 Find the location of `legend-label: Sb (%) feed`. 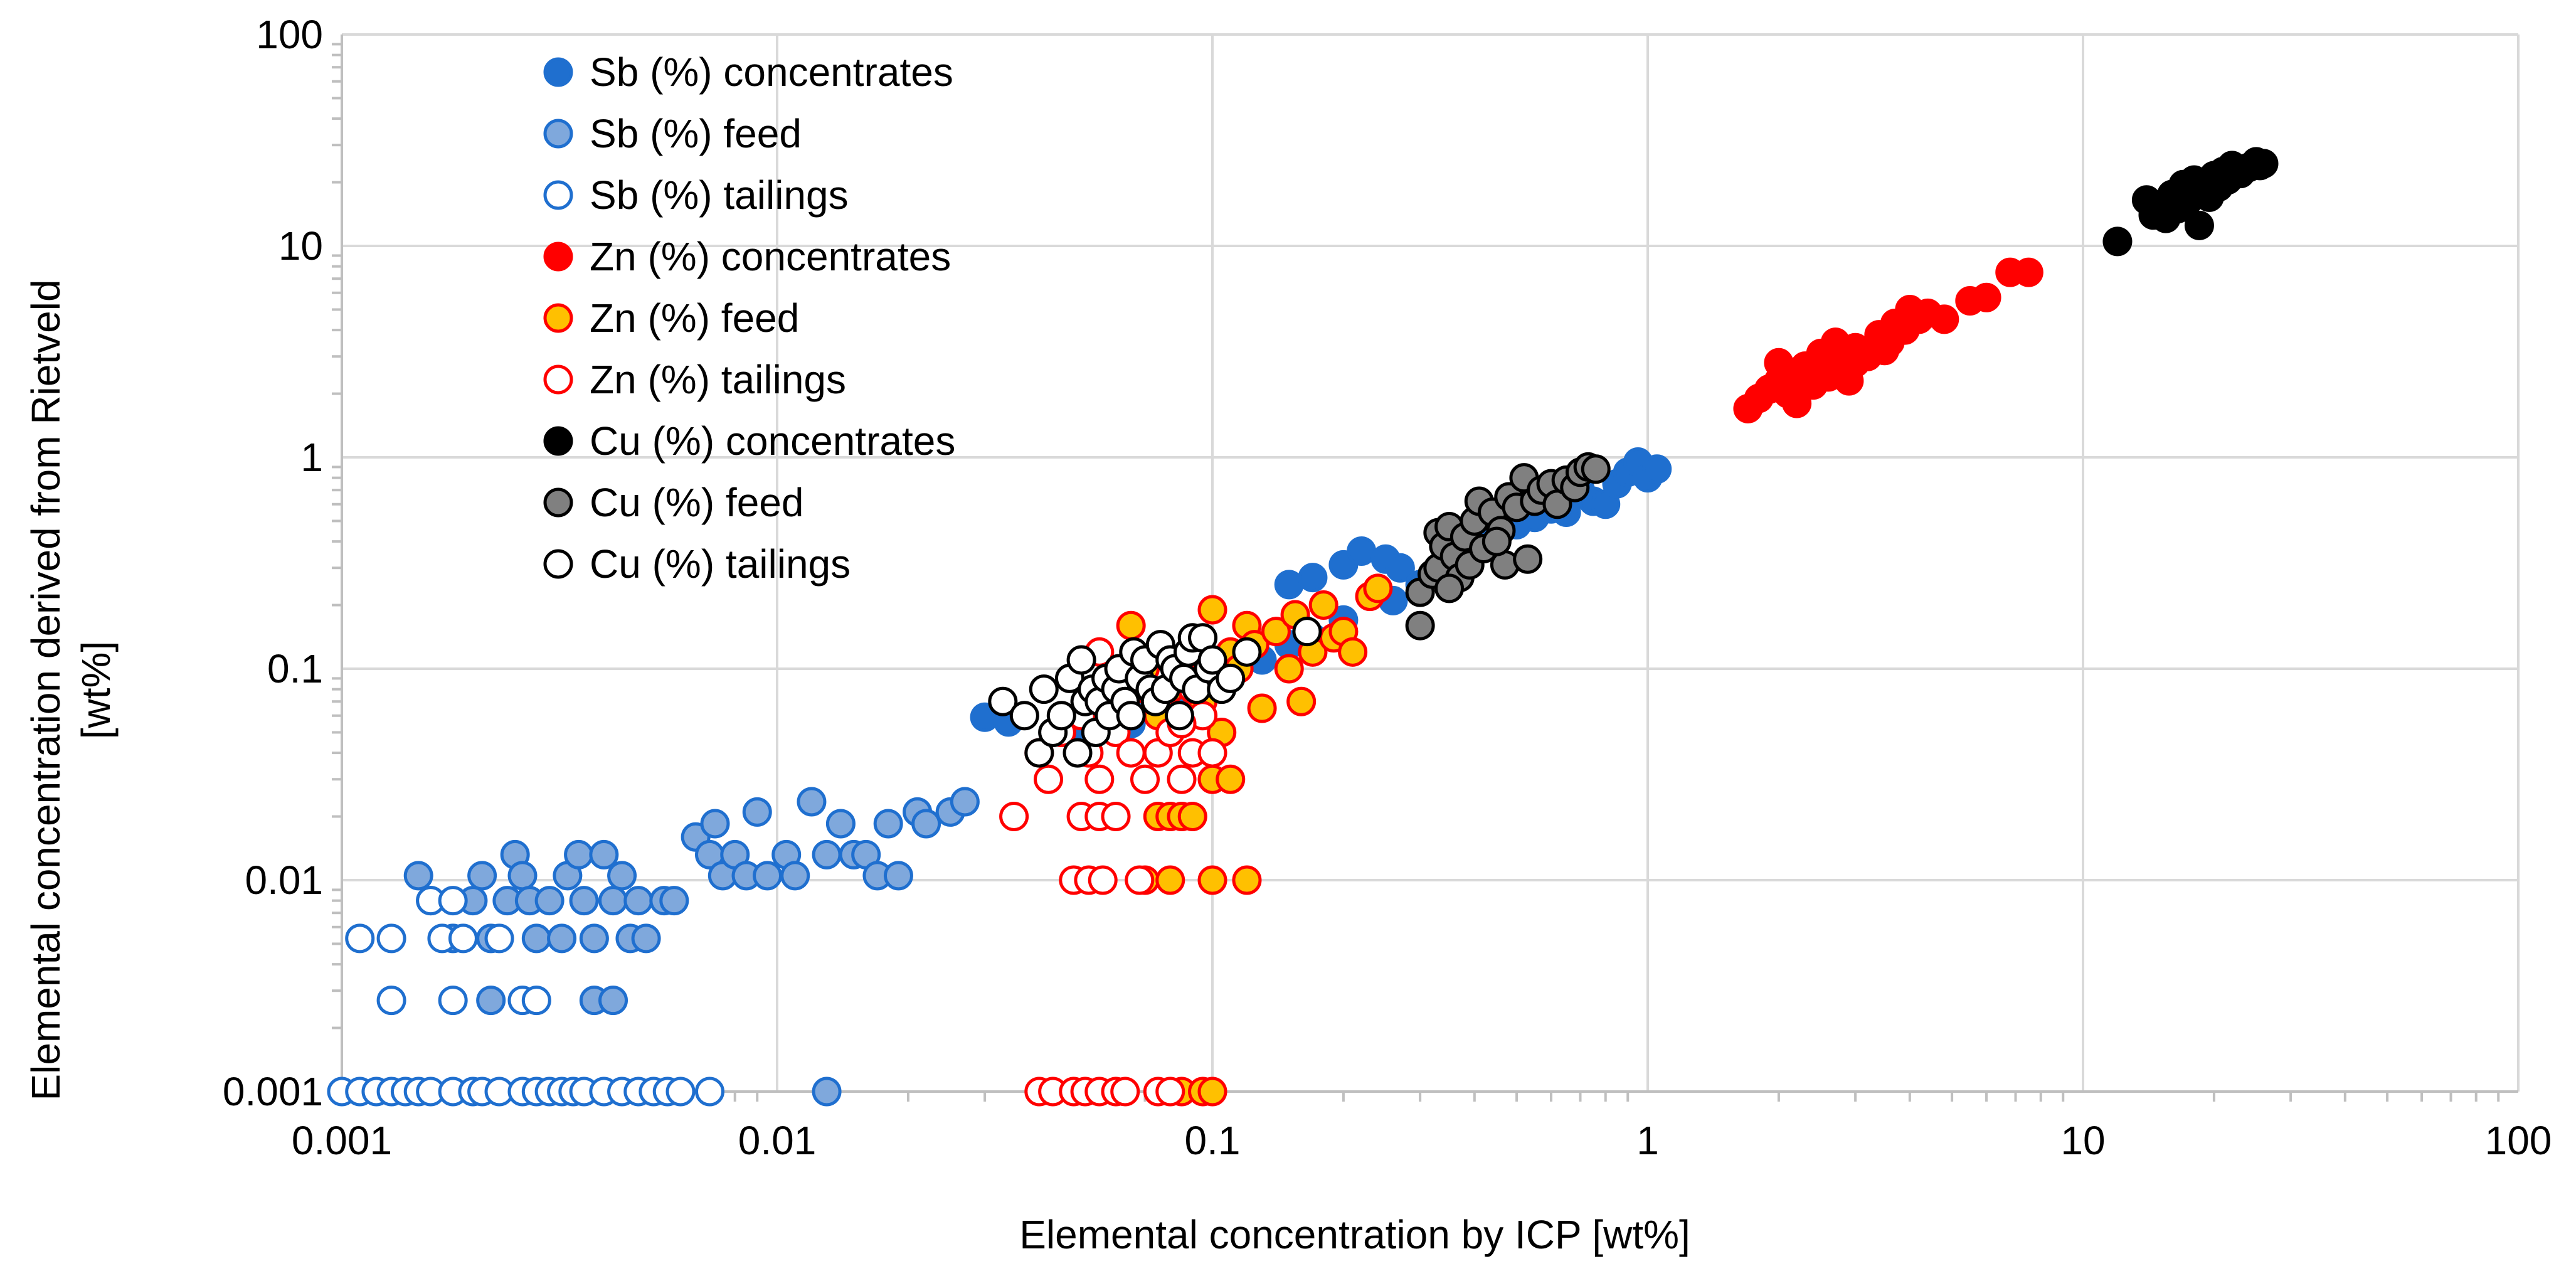

legend-label: Sb (%) feed is located at coordinates (696, 133).